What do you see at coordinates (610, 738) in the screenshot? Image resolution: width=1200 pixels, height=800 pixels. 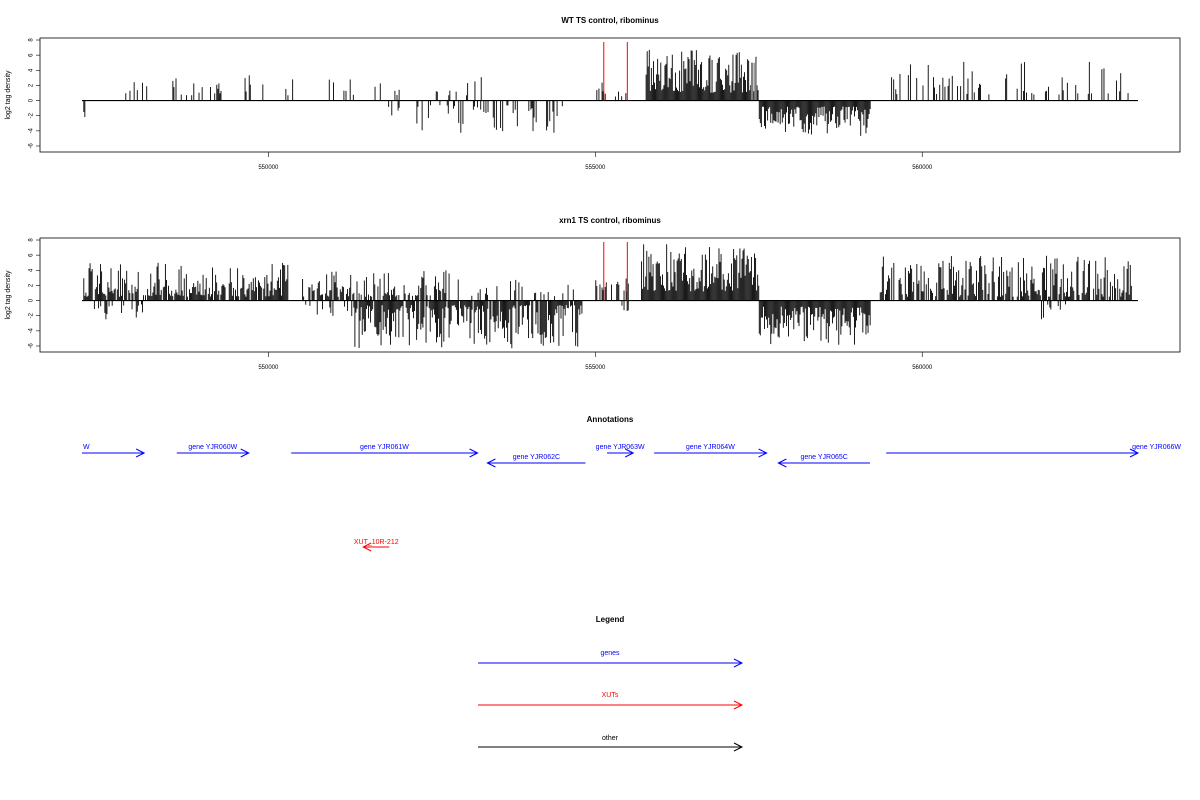 I see `legend-label-other: other` at bounding box center [610, 738].